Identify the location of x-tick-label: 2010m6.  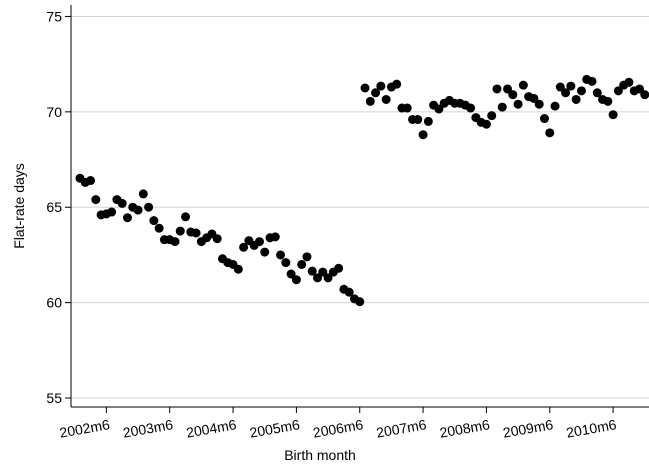
(591, 428).